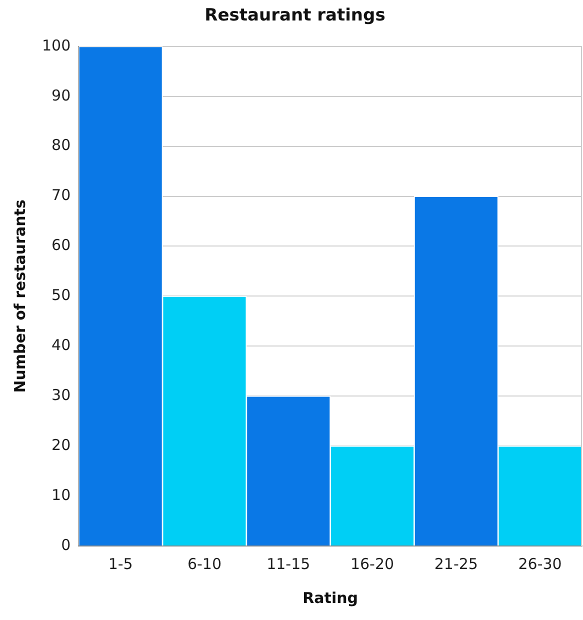  I want to click on y-tick-label: 0, so click(66, 545).